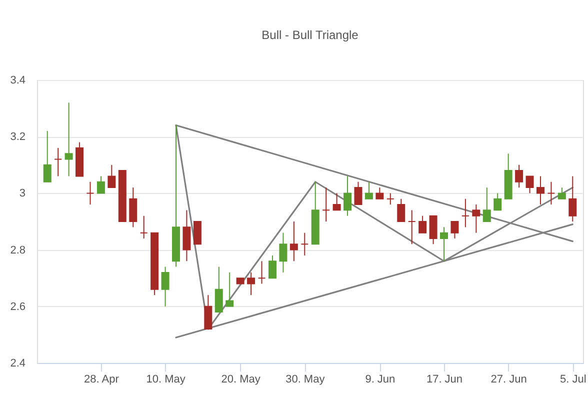  What do you see at coordinates (166, 380) in the screenshot?
I see `x-tick-label: 10. May` at bounding box center [166, 380].